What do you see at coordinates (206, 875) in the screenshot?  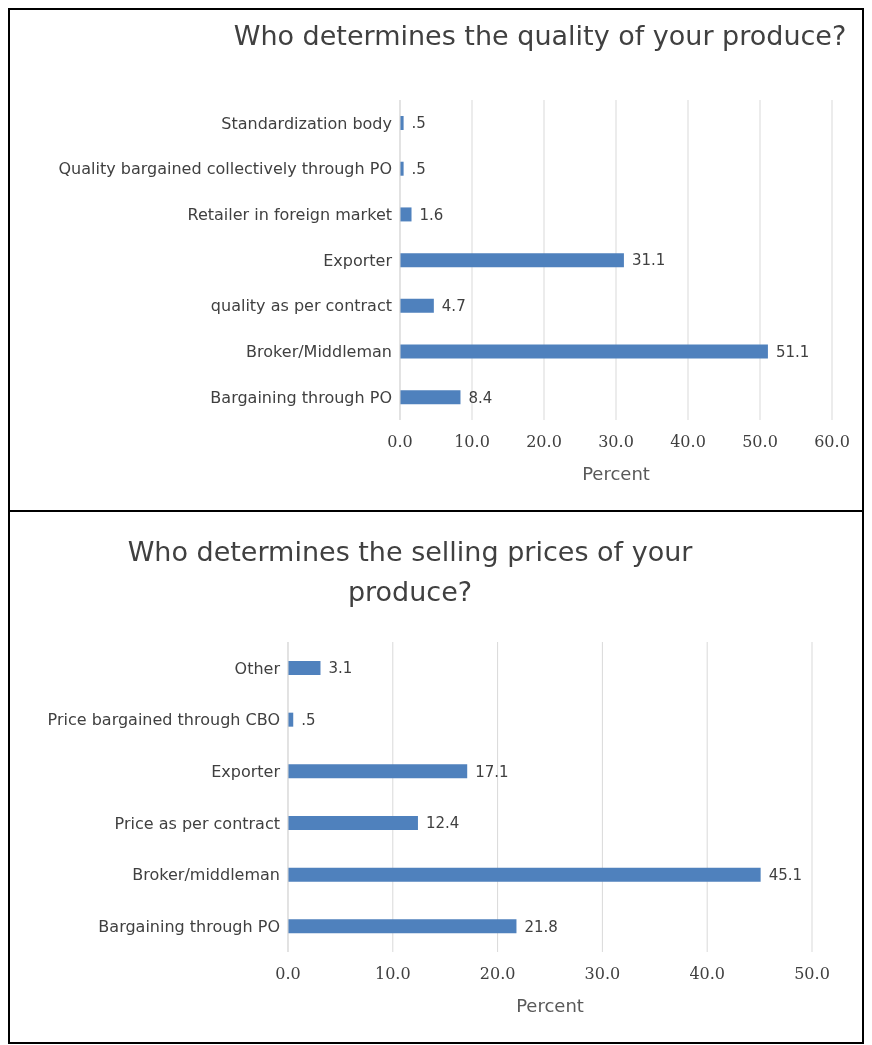 I see `y-tick-label: Broker/middleman` at bounding box center [206, 875].